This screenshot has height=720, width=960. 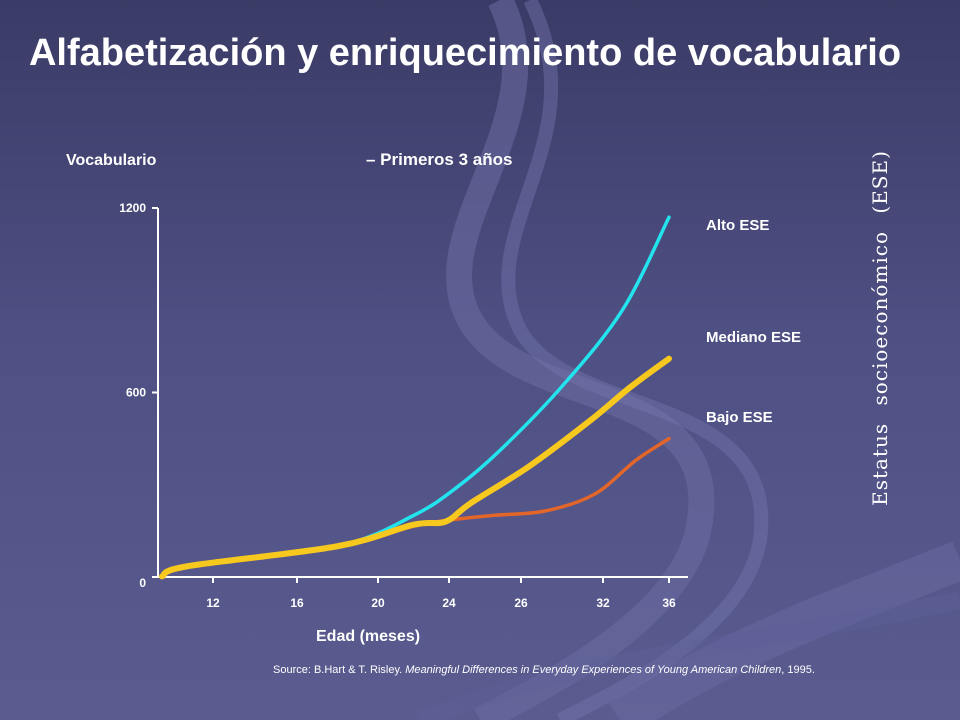 I want to click on x-axis-label: Edad (meses), so click(x=368, y=636).